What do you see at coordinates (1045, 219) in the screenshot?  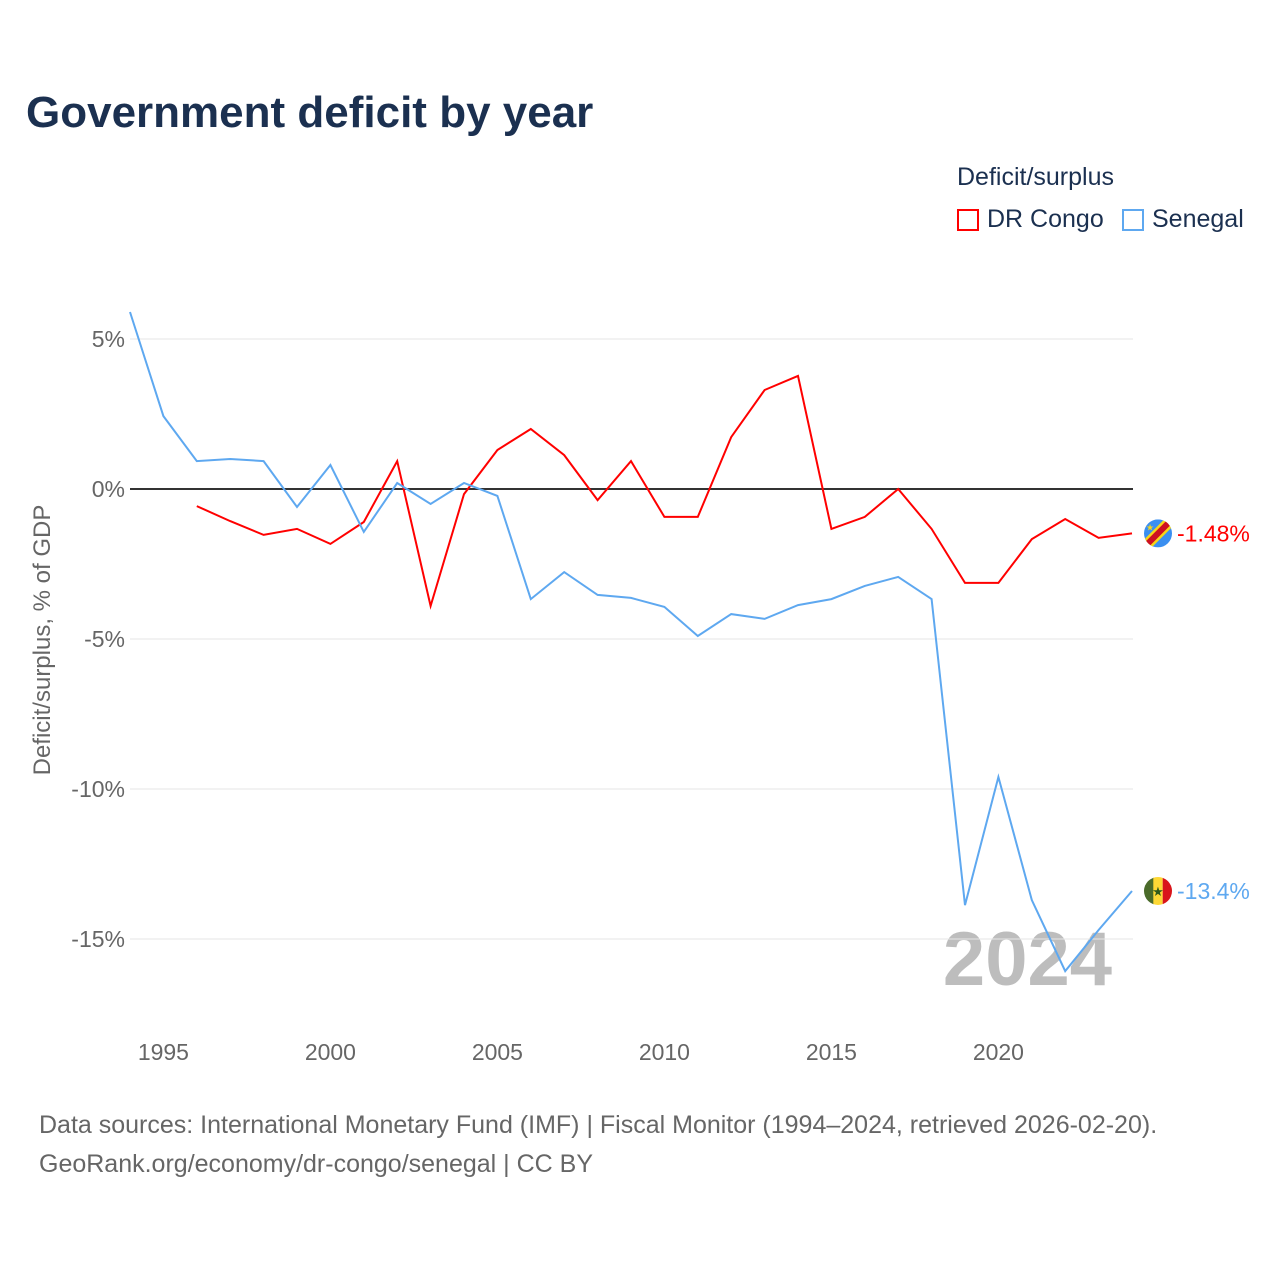 I see `legend-label: DR Congo` at bounding box center [1045, 219].